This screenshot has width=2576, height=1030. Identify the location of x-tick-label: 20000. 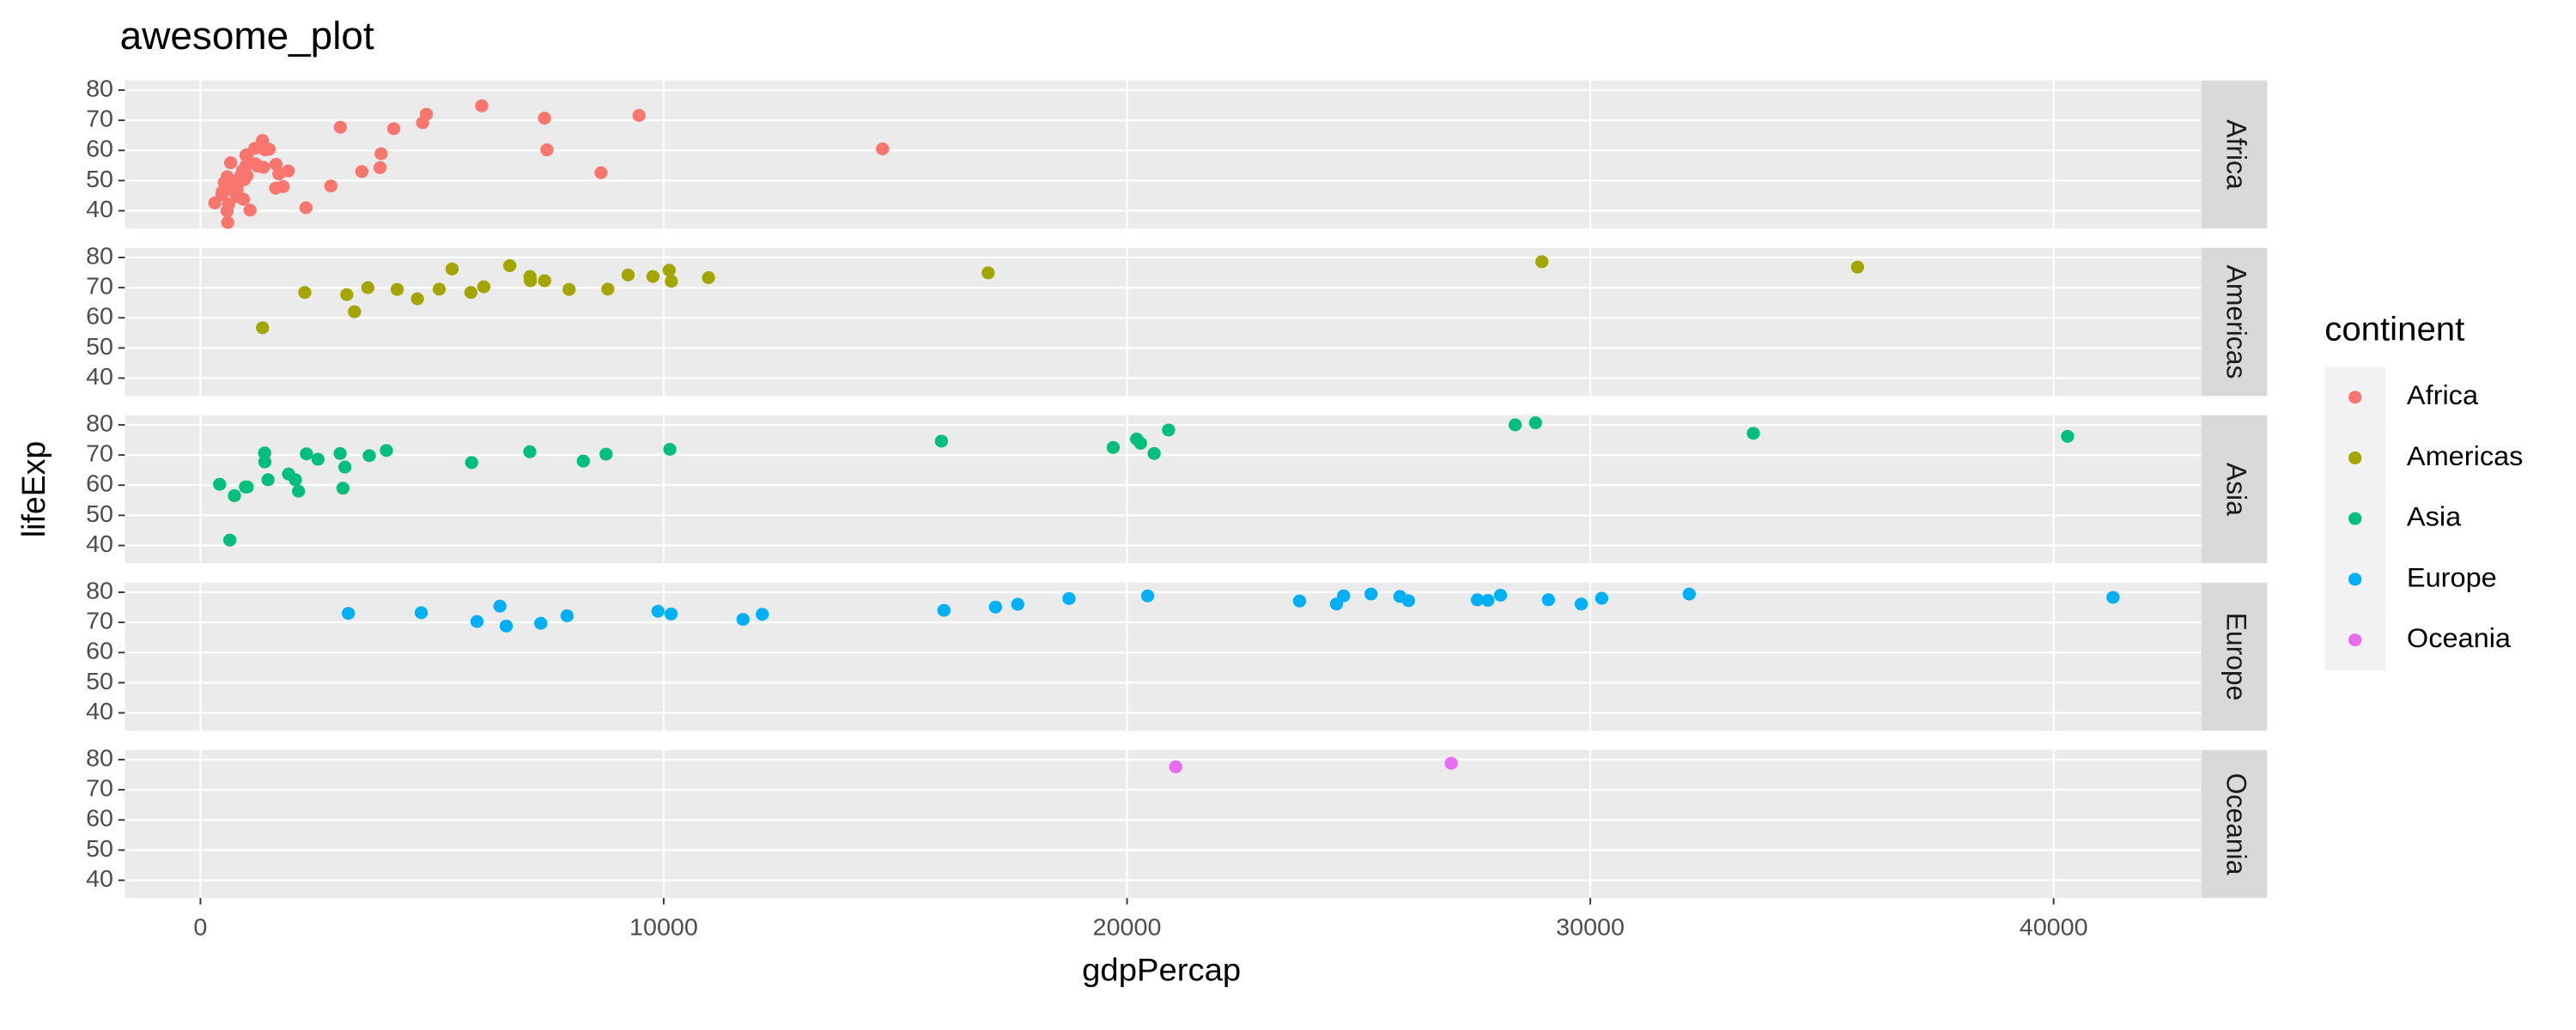
(1127, 928).